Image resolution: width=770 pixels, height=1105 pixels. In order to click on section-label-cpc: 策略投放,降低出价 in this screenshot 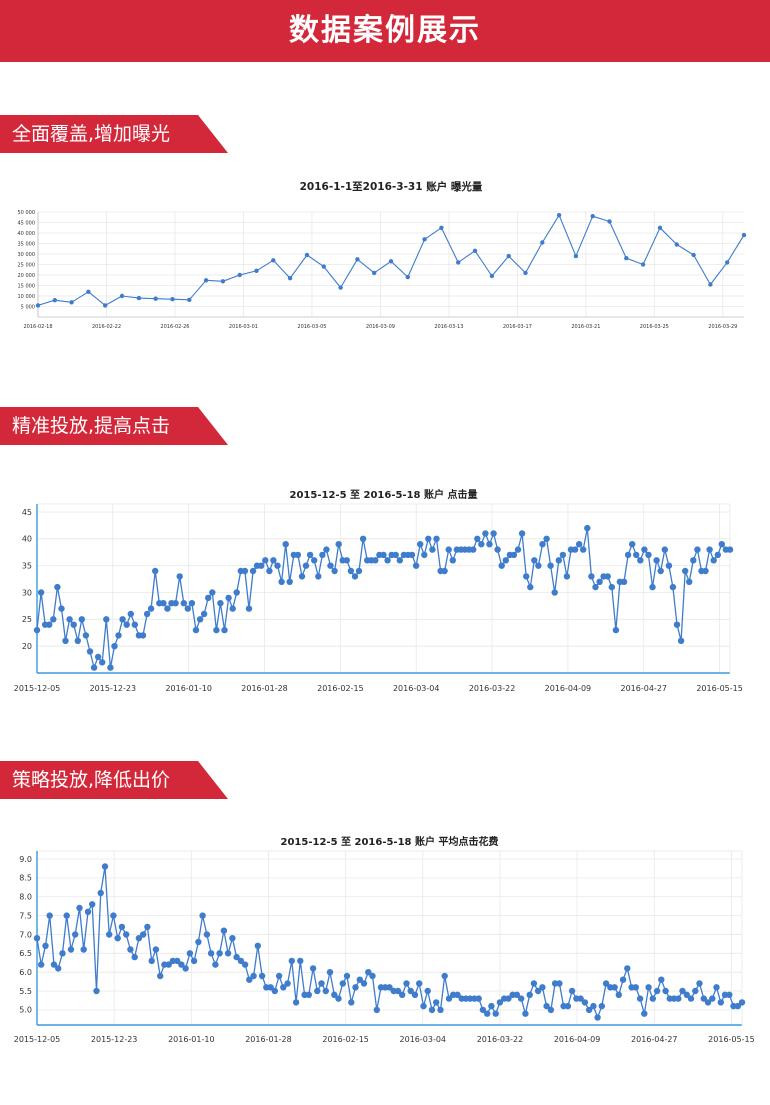, I will do `click(115, 780)`.